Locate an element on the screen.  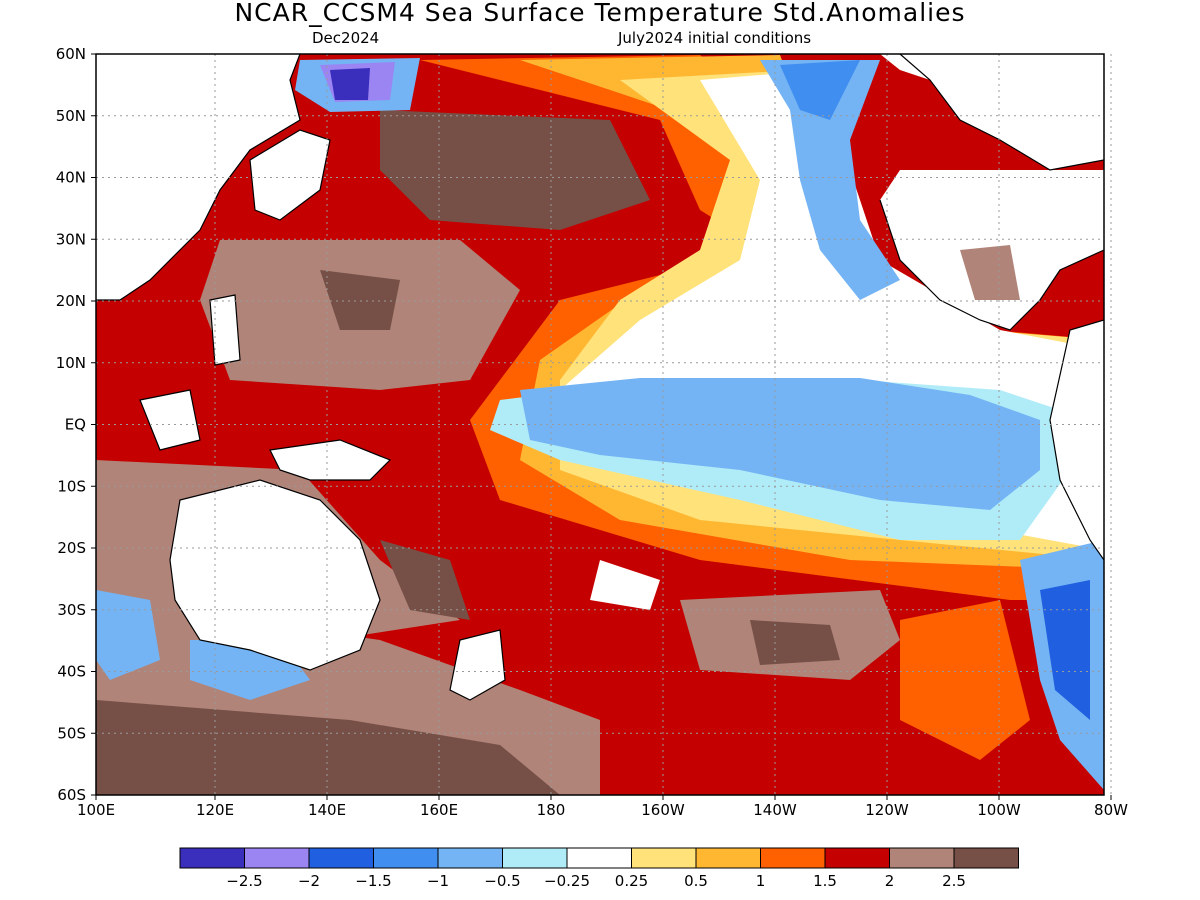
lon-tick-label: 160W is located at coordinates (663, 810).